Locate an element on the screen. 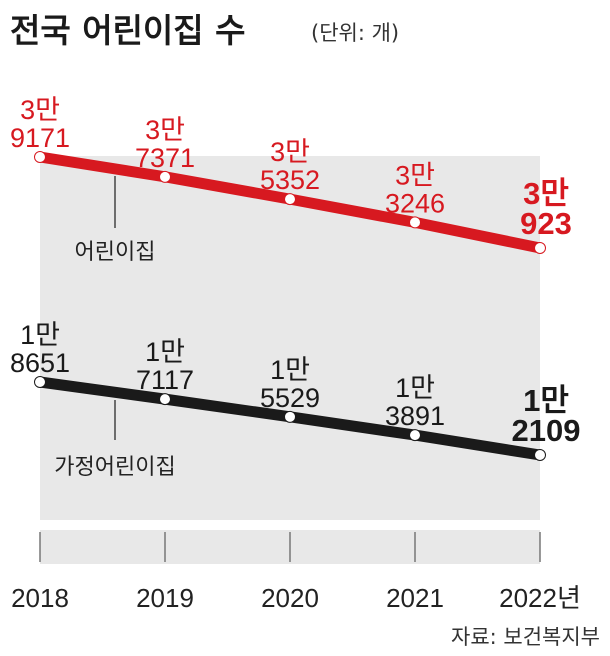  x-tick-label-2022: 2022년 is located at coordinates (540, 598).